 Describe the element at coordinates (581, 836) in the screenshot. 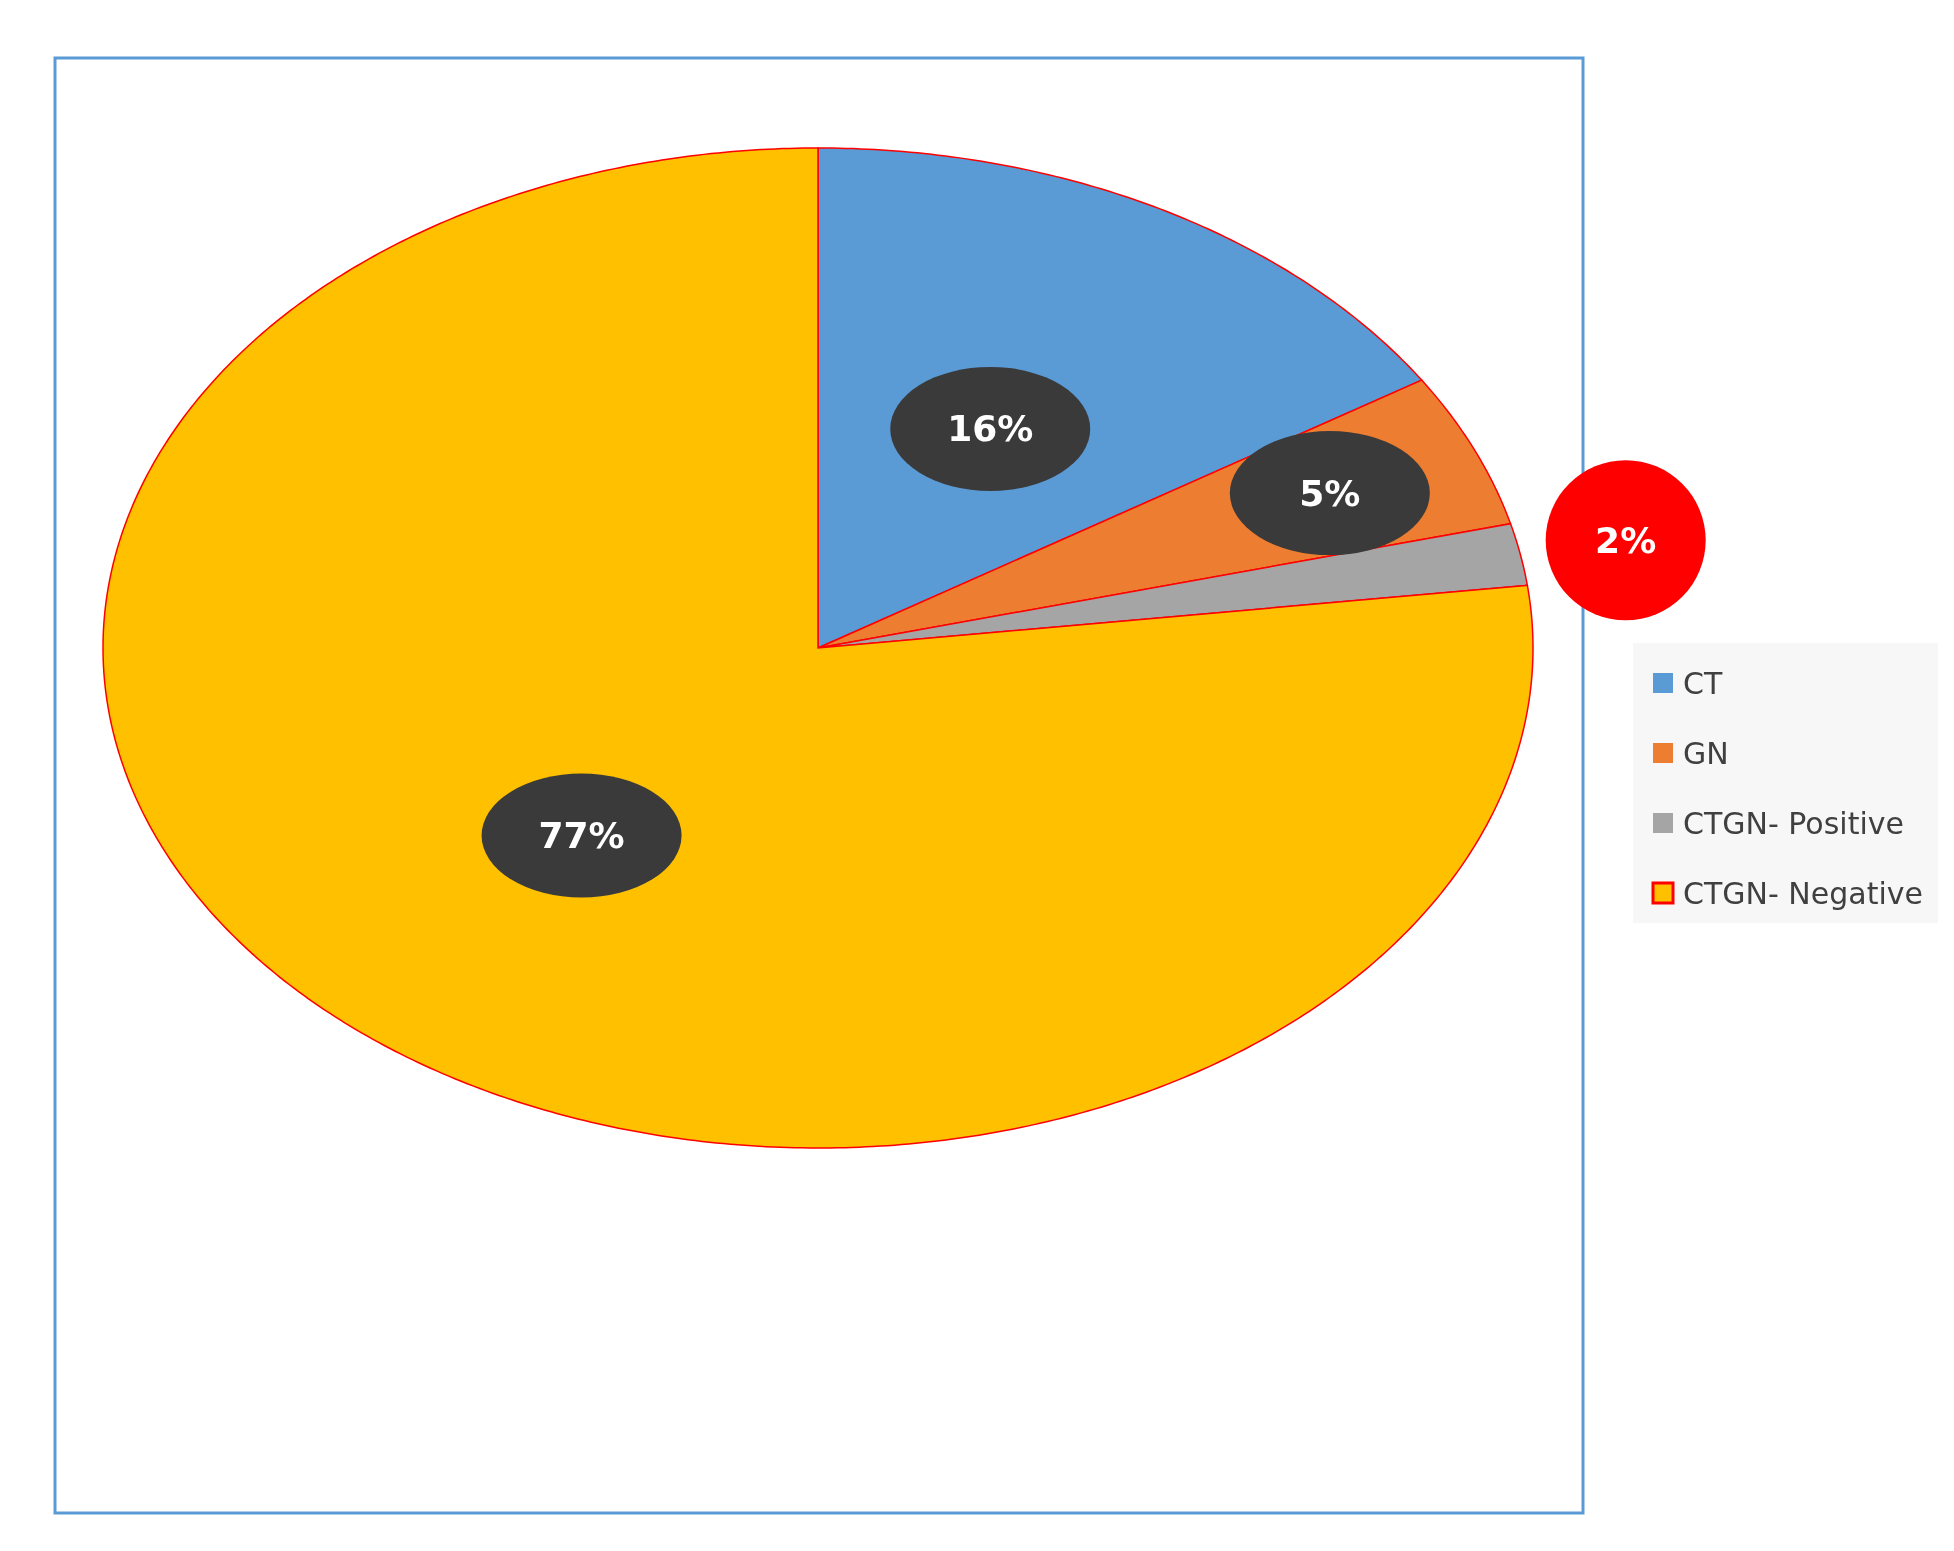

I see `data-label: 77%` at that location.